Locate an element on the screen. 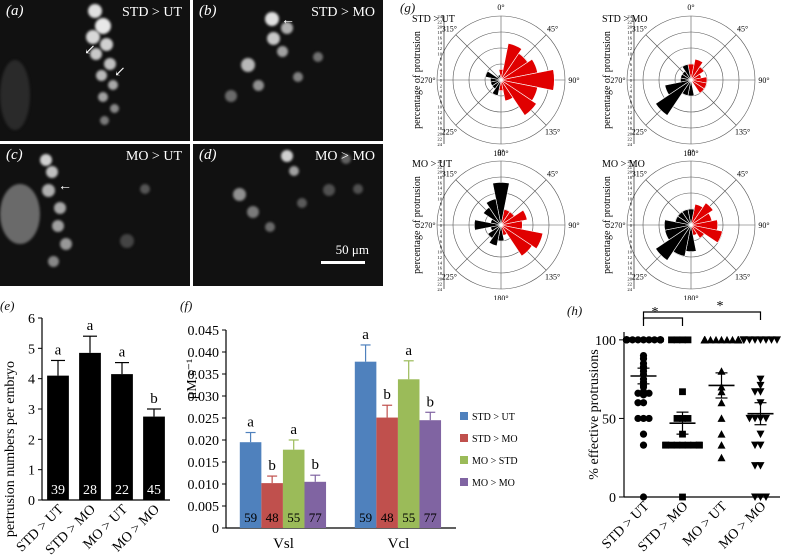  angle-label: 180° is located at coordinates (500, 153).